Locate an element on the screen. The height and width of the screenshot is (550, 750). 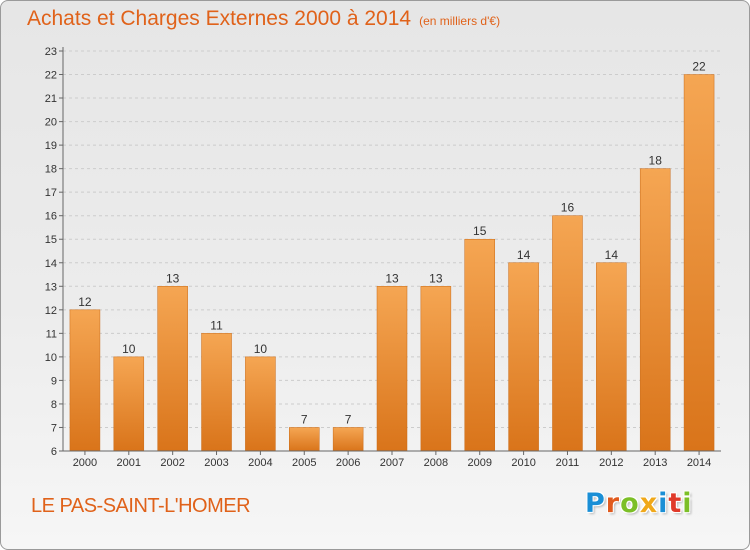
y-tick-label: 12 is located at coordinates (51, 311).